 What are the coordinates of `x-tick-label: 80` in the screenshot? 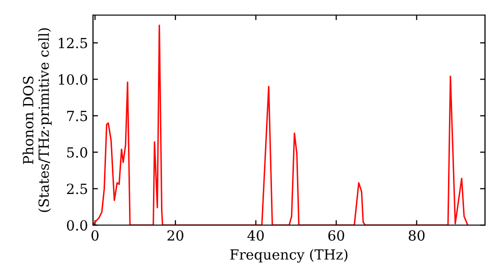 It's located at (416, 235).